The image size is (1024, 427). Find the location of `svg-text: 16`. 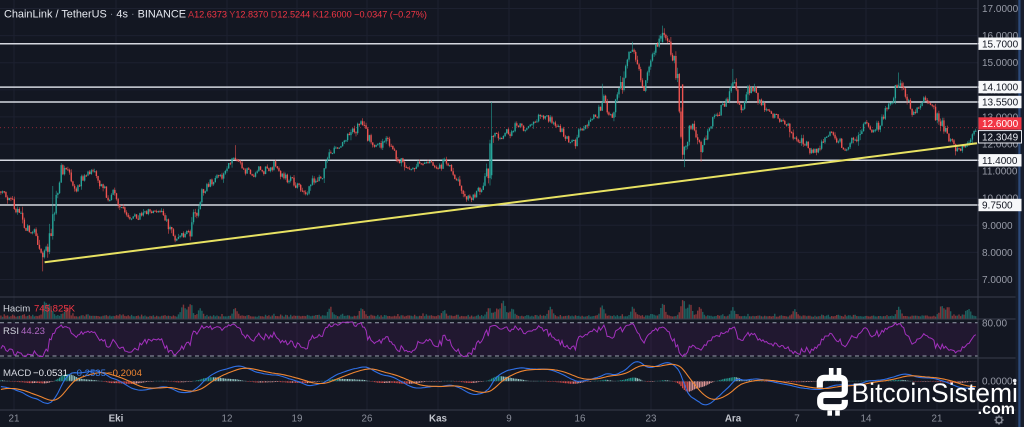

svg-text: 16 is located at coordinates (580, 419).